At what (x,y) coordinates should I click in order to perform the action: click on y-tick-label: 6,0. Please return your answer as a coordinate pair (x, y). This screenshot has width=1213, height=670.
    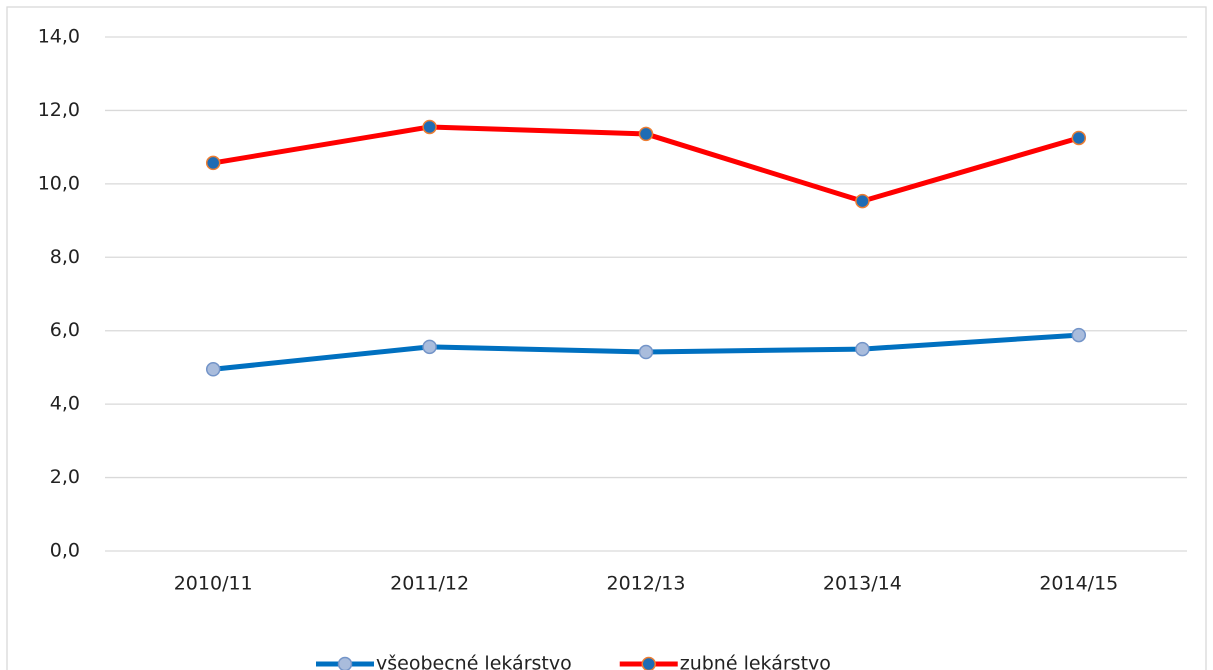
    Looking at the image, I should click on (65, 330).